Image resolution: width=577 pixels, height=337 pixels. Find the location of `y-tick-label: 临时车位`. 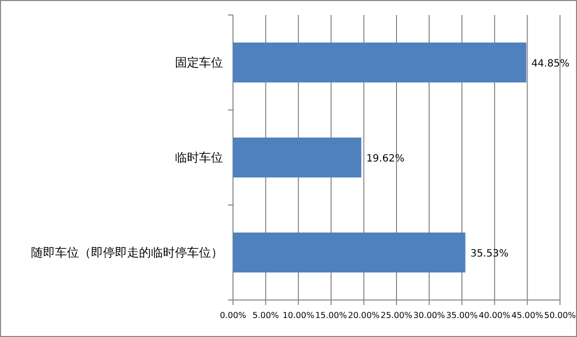

y-tick-label: 临时车位 is located at coordinates (199, 157).